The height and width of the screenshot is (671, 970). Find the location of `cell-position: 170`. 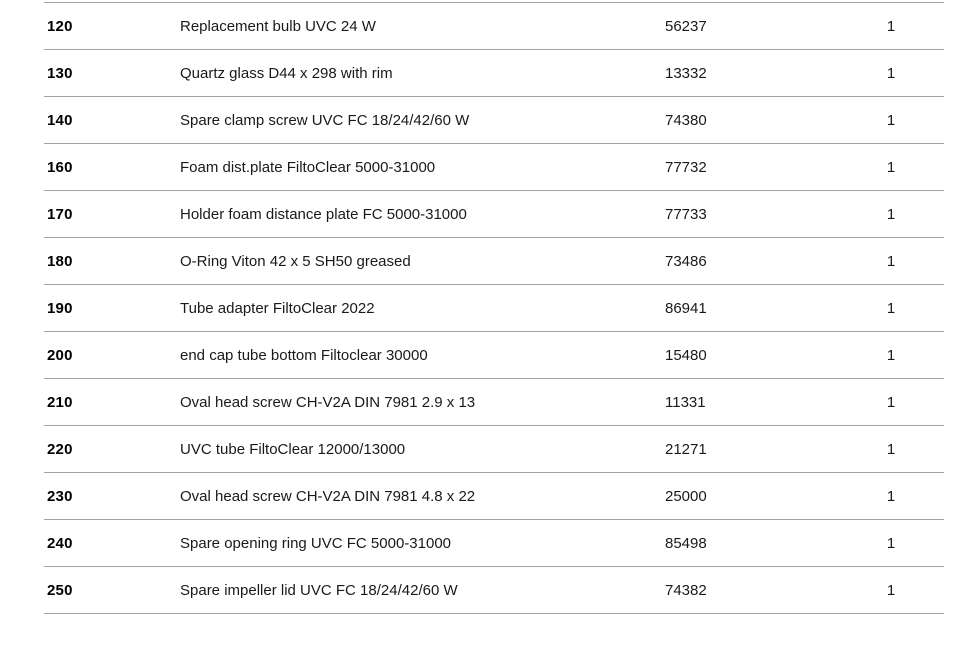

cell-position: 170 is located at coordinates (60, 214).